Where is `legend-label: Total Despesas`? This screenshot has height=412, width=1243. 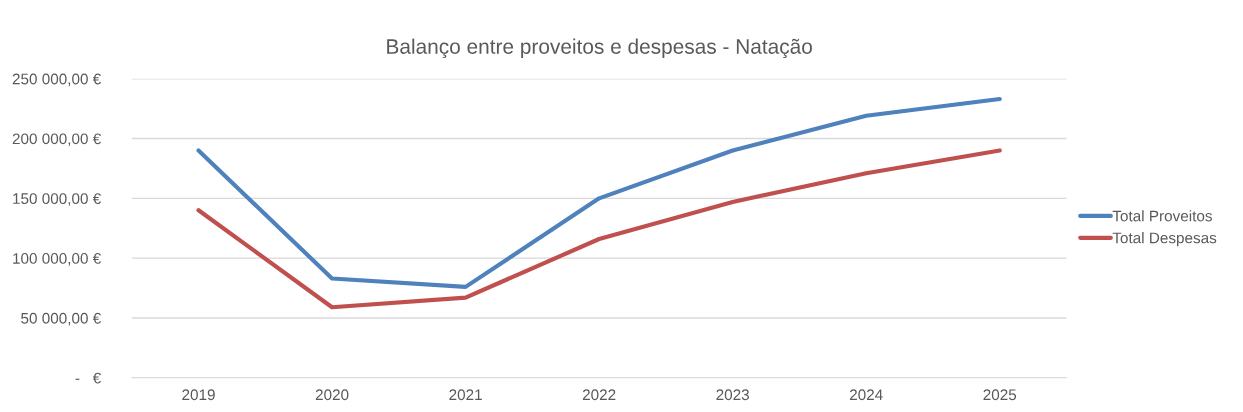 legend-label: Total Despesas is located at coordinates (1164, 239).